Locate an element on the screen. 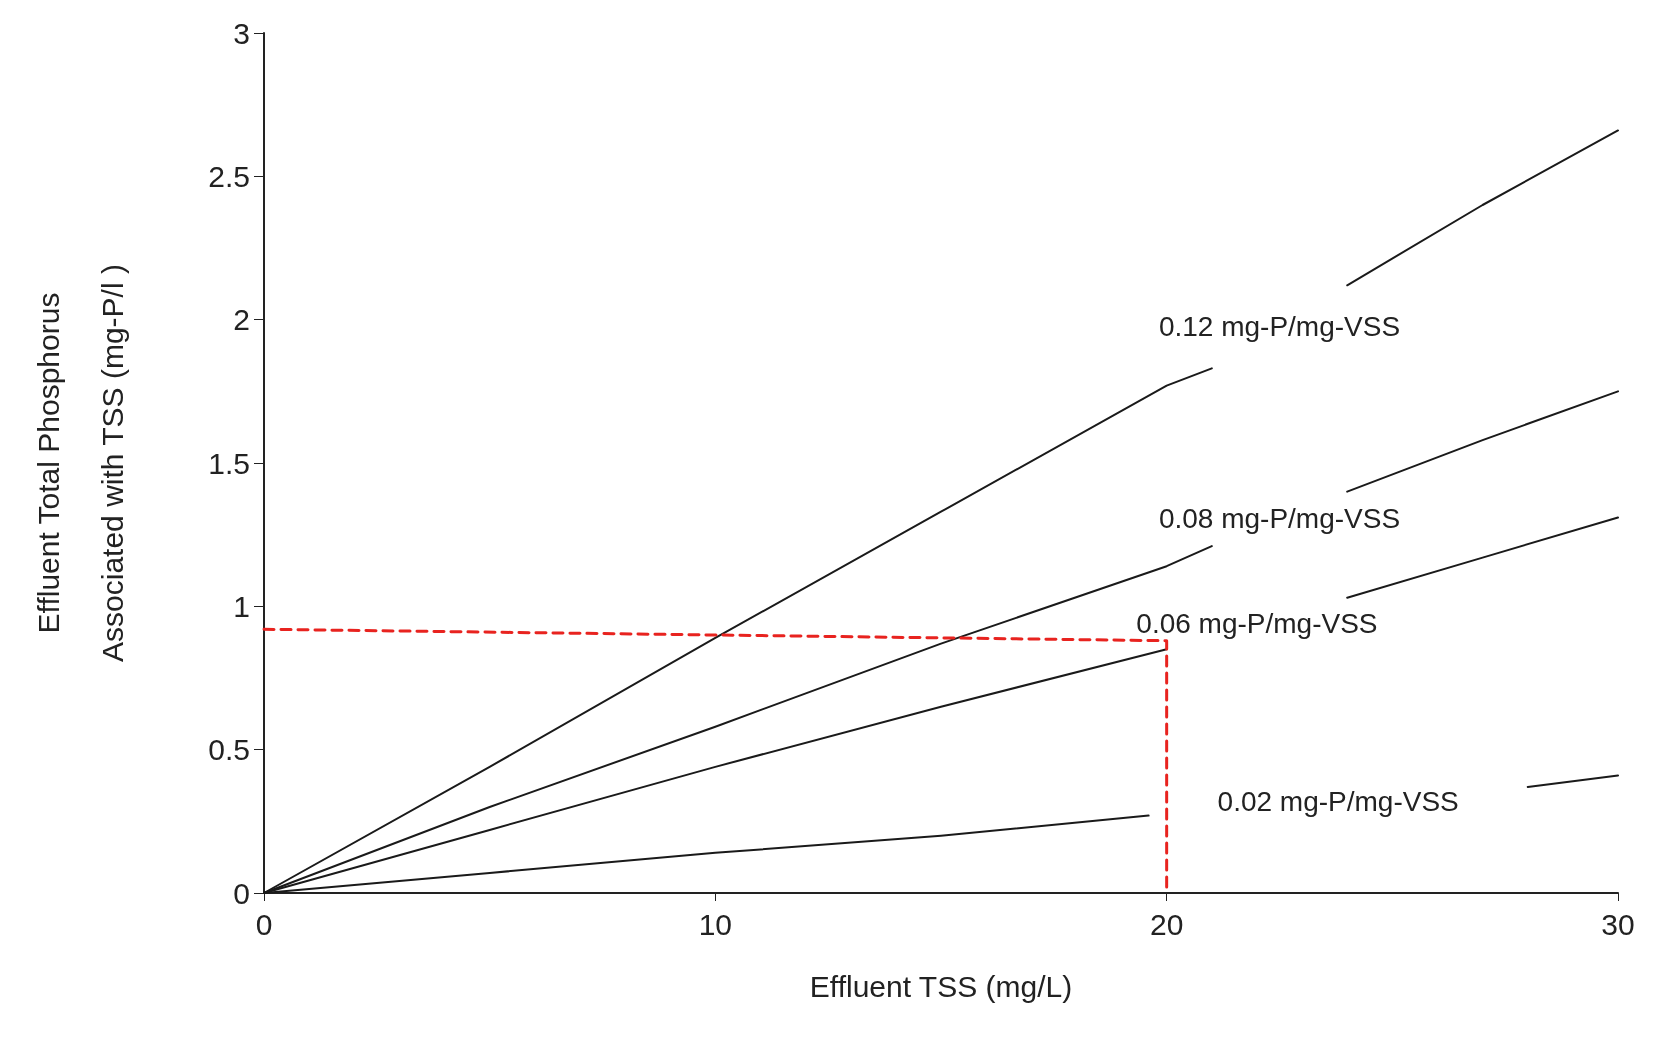 The width and height of the screenshot is (1679, 1052). y-tick-label: 0.5 is located at coordinates (229, 750).